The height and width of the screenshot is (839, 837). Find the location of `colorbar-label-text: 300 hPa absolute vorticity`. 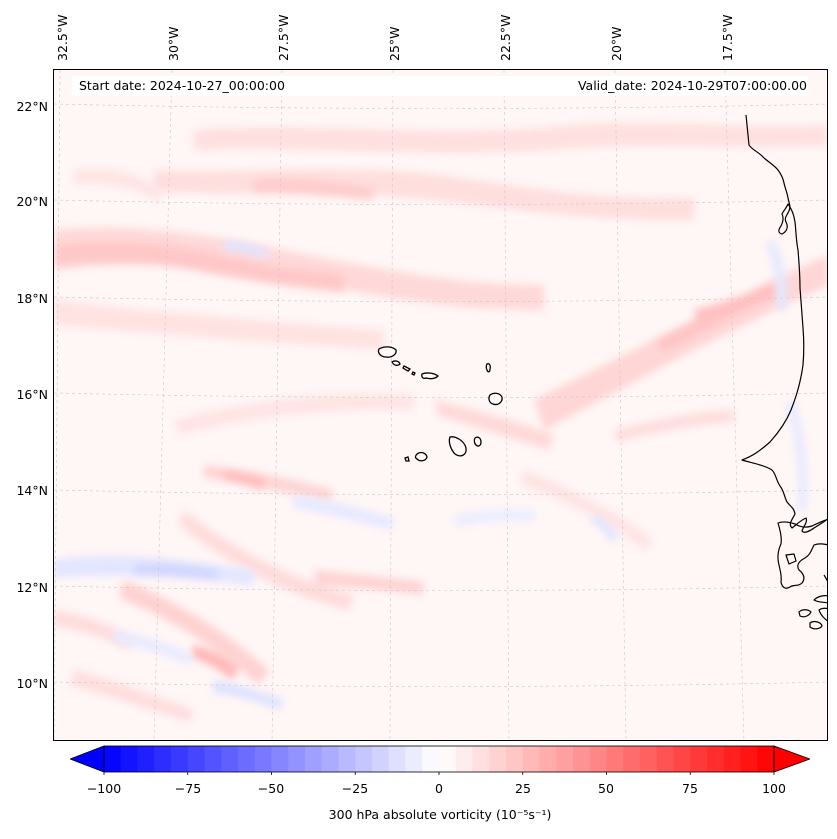

colorbar-label-text: 300 hPa absolute vorticity is located at coordinates (410, 814).